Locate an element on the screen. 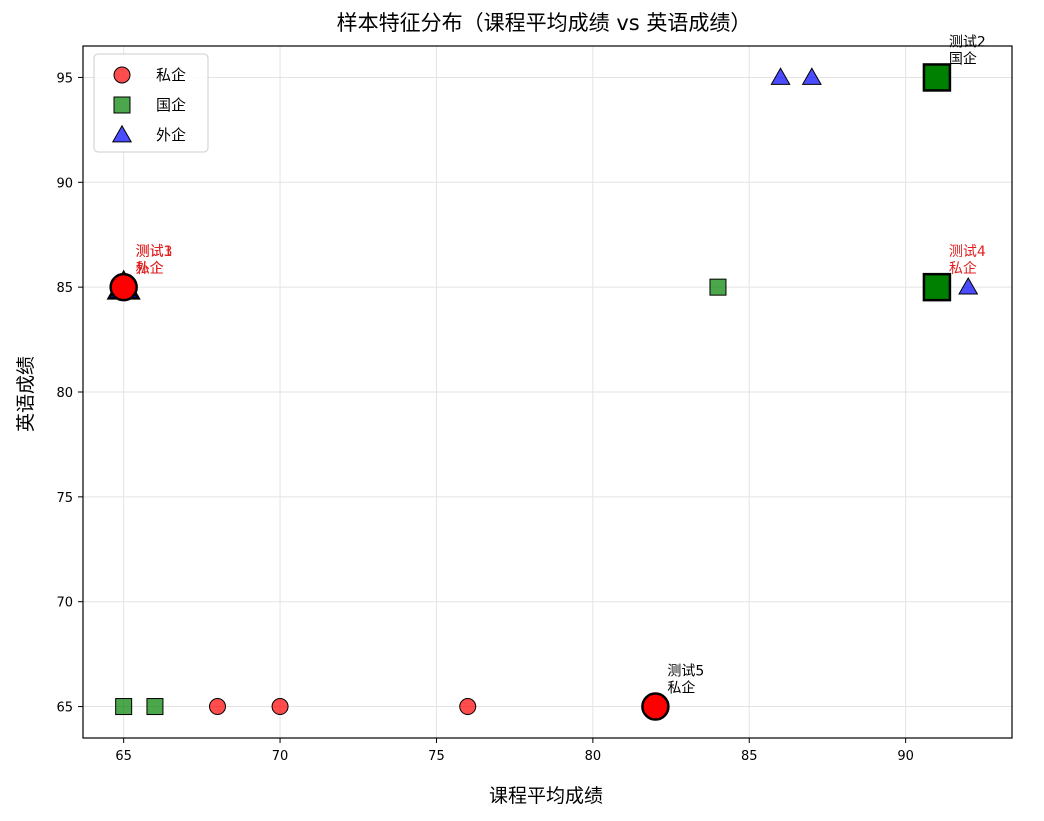 The image size is (1044, 821). legend-marker-circle is located at coordinates (122, 75).